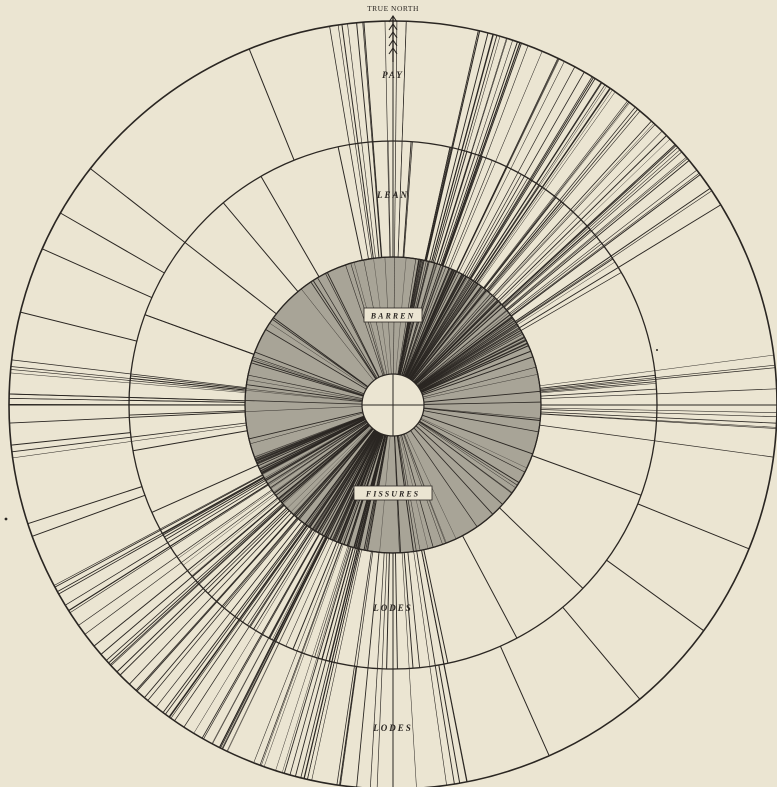 This screenshot has width=777, height=787. What do you see at coordinates (85, 505) in the screenshot?
I see `outer-segment-divider` at bounding box center [85, 505].